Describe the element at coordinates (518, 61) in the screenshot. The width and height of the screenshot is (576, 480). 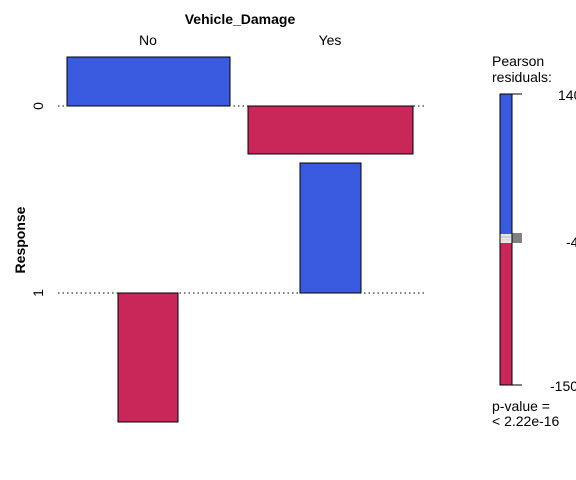
I see `legend-title-line1: Pearson` at that location.